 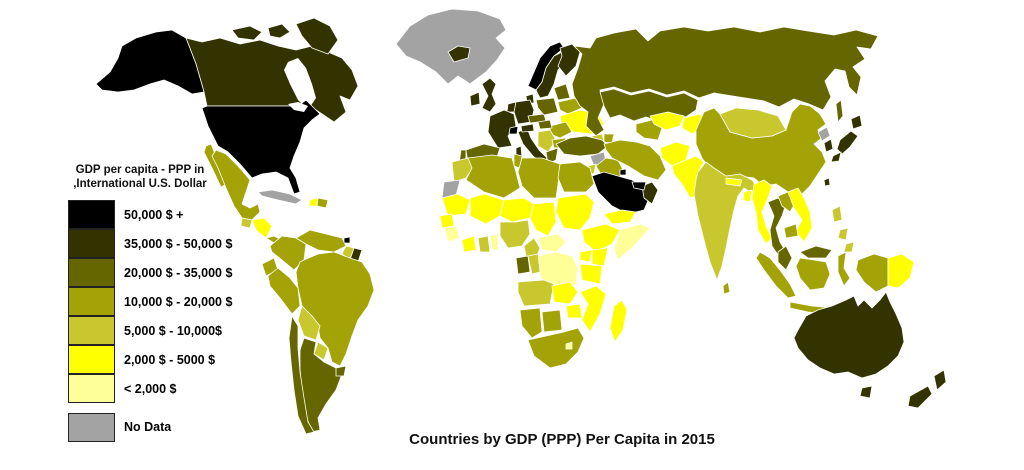 I want to click on region-mali, so click(x=487, y=209).